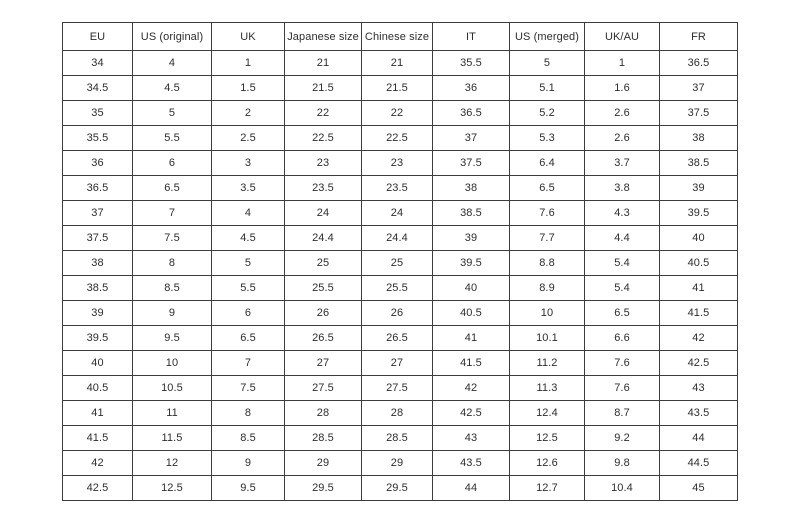 This screenshot has width=793, height=505. What do you see at coordinates (622, 88) in the screenshot?
I see `table-cell: 1.6` at bounding box center [622, 88].